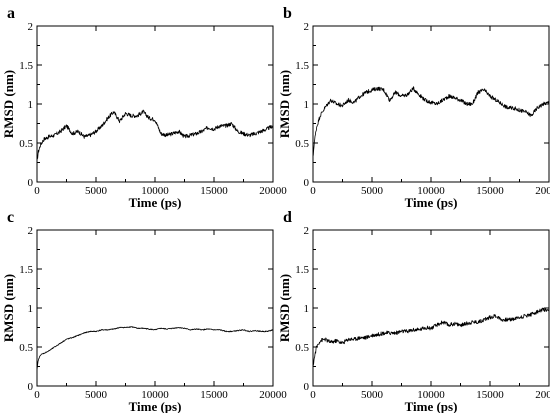 The width and height of the screenshot is (550, 413). I want to click on panel-label: d, so click(287, 217).